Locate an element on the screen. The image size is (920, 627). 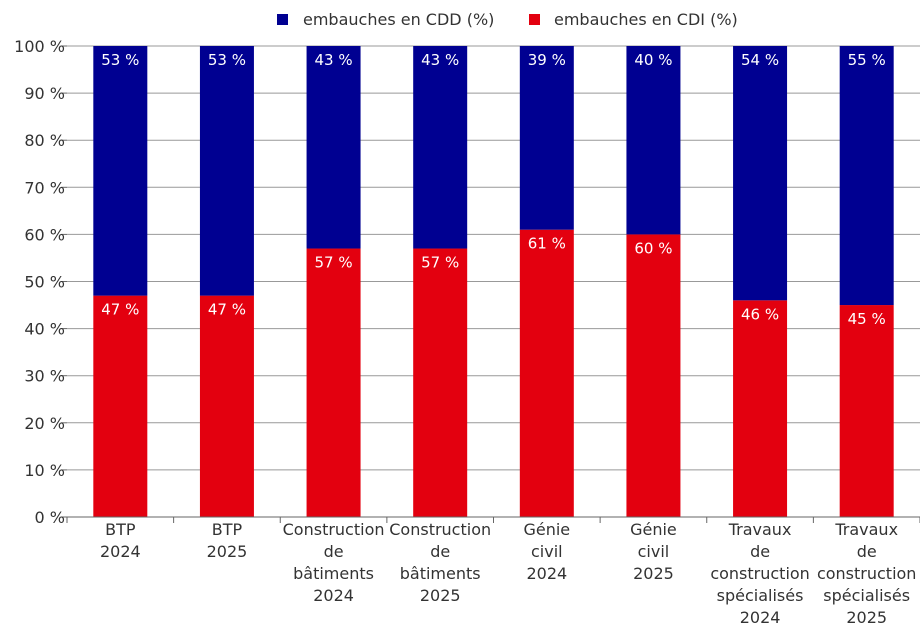
x-category-label: BTP 2024 is located at coordinates (120, 540).